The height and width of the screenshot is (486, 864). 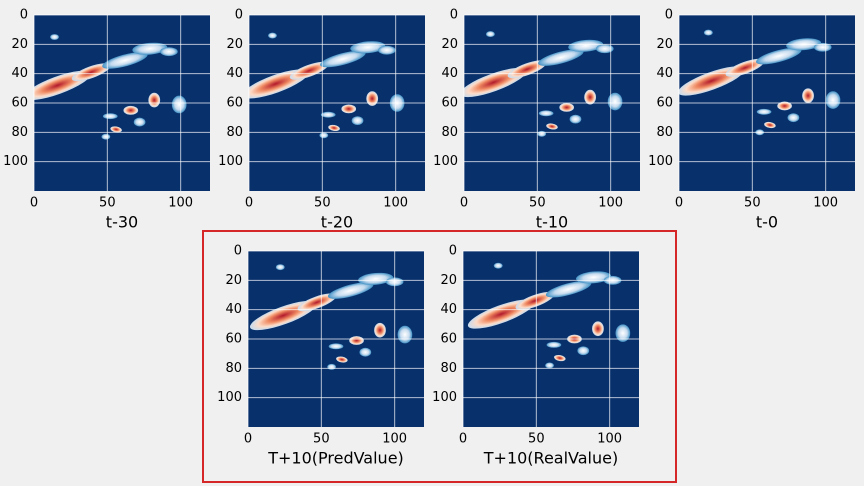 I want to click on x-axis-label: t-30, so click(x=122, y=222).